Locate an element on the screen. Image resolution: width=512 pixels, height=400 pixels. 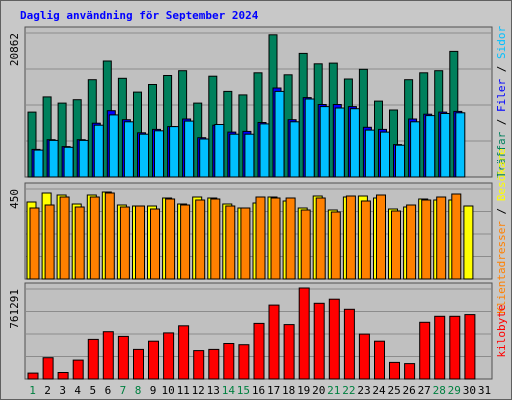
x-tick-label-day-18: 18 is located at coordinates (288, 390).